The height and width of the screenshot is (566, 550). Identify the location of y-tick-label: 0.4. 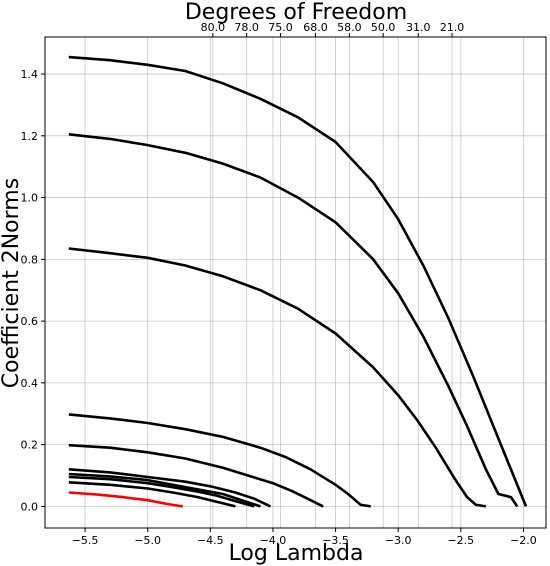
(30, 383).